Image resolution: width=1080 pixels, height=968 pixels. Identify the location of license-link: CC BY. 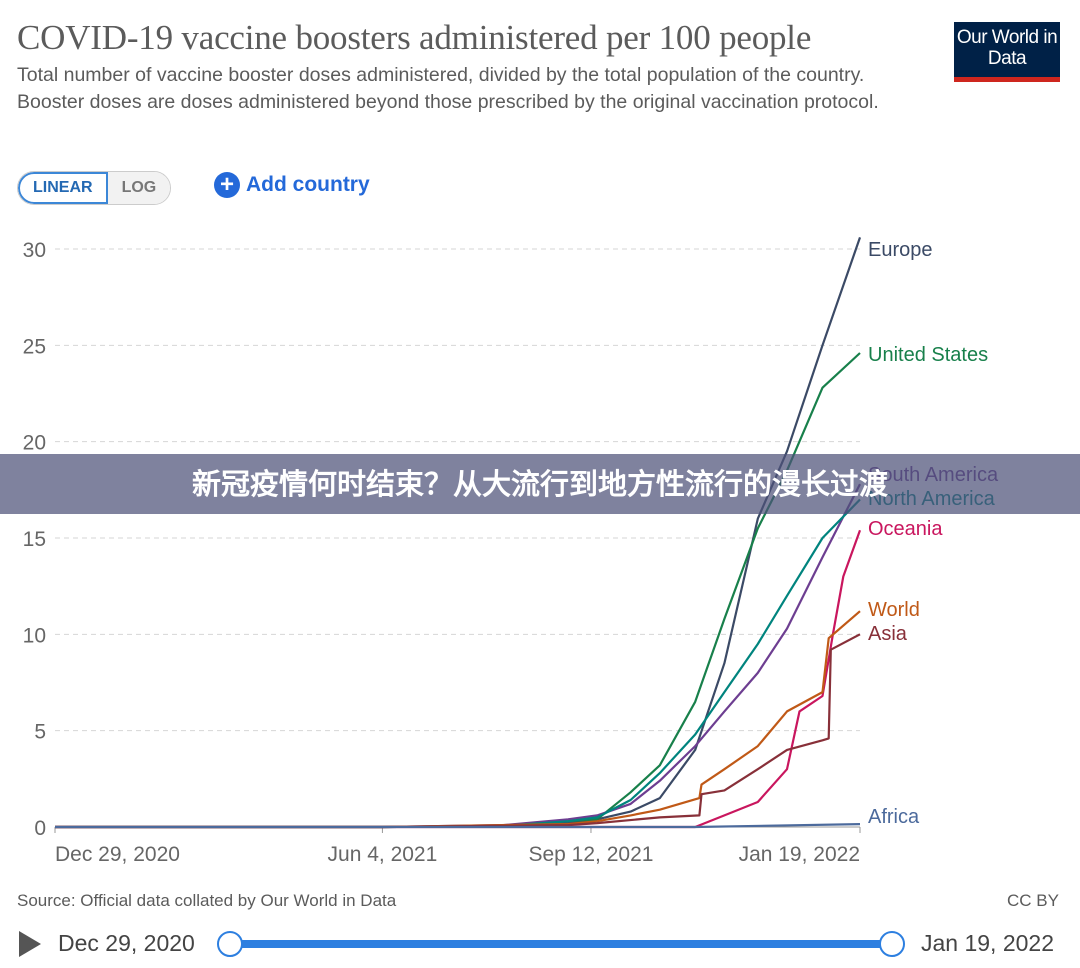
(1033, 900).